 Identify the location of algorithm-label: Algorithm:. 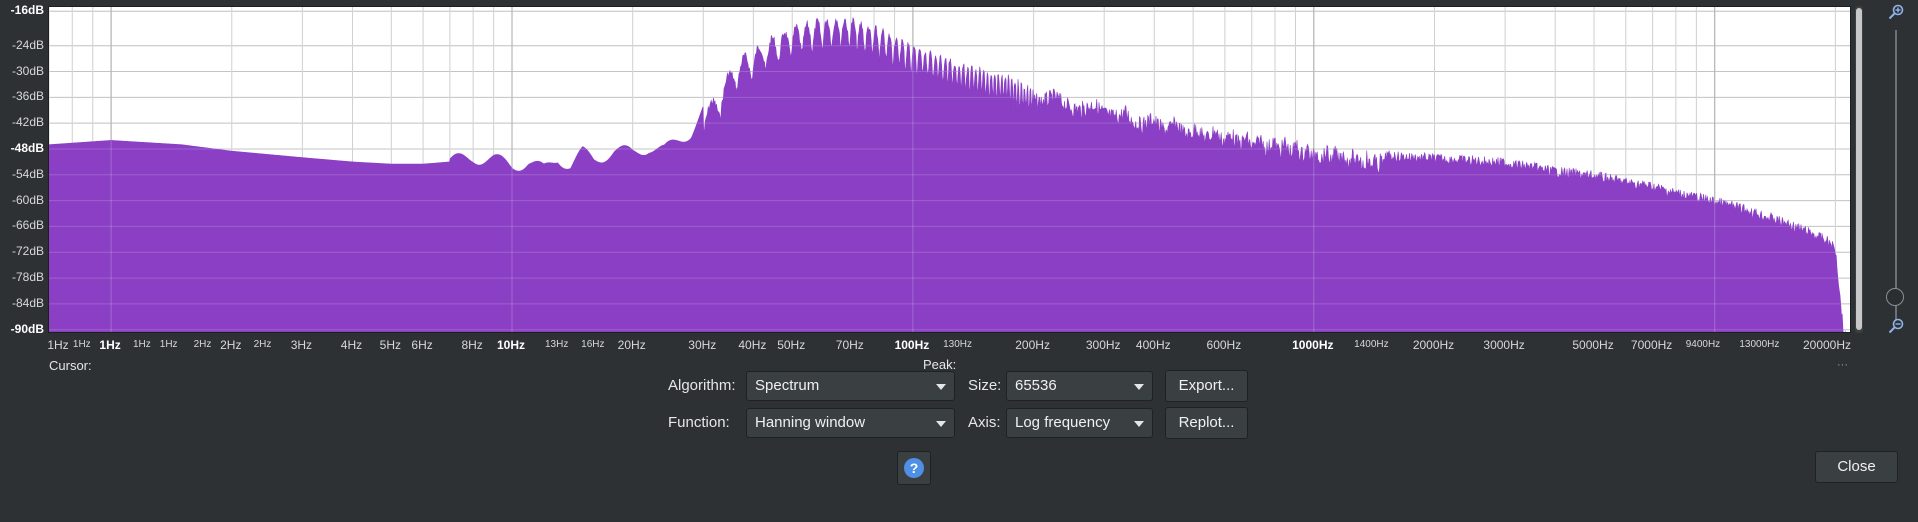
(702, 385).